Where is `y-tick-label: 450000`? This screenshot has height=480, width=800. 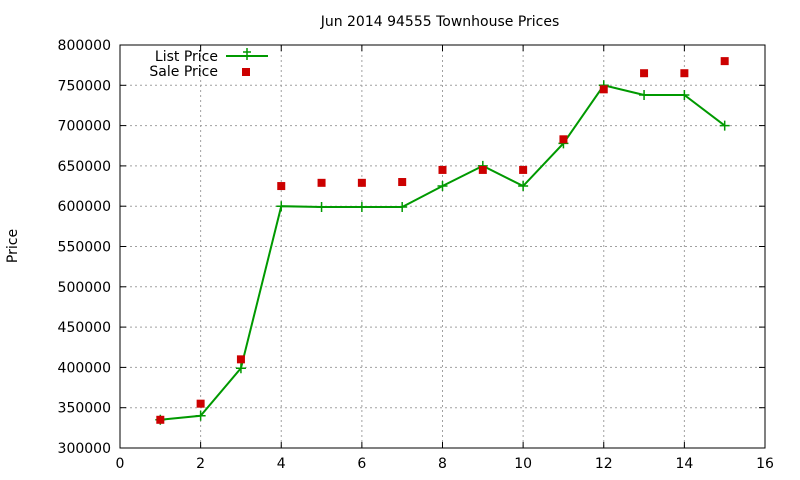 y-tick-label: 450000 is located at coordinates (84, 328).